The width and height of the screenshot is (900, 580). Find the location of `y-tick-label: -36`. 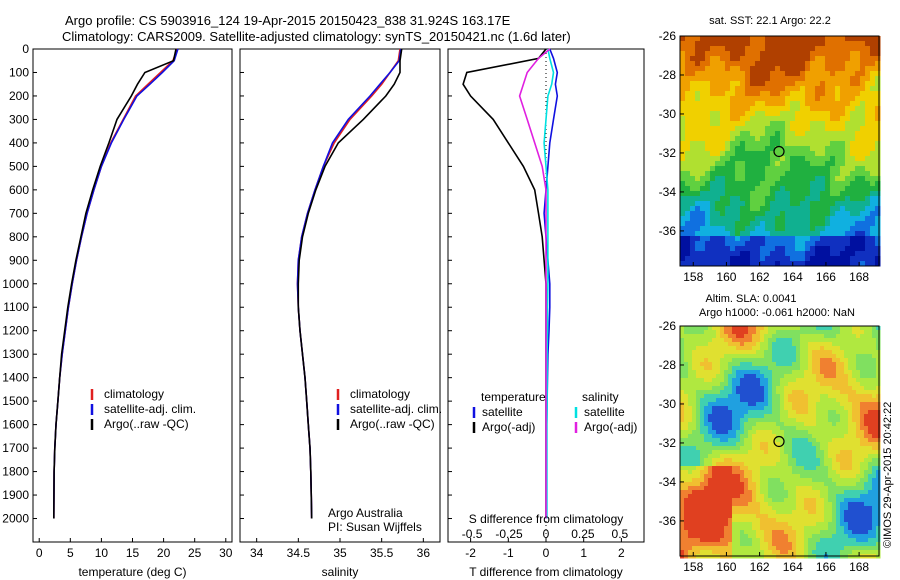

y-tick-label: -36 is located at coordinates (668, 521).